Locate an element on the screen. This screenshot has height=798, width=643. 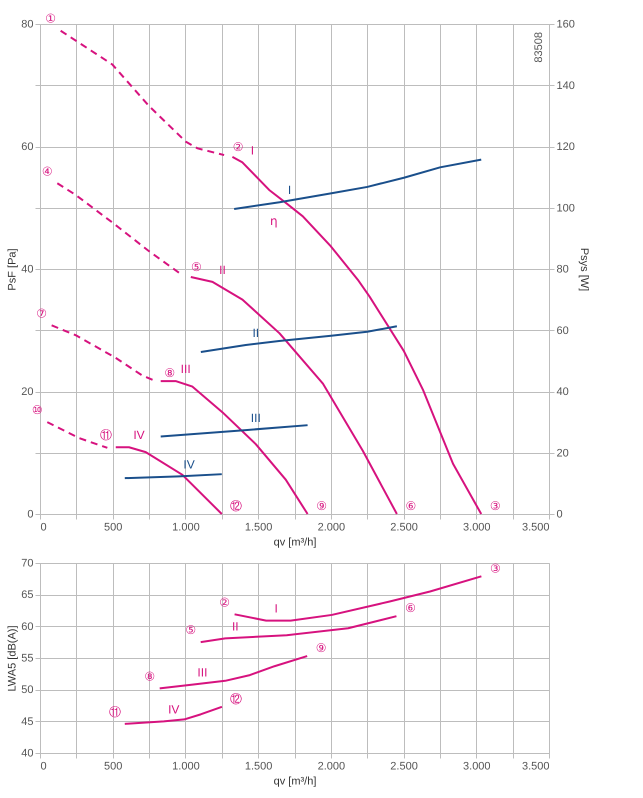
annotation: 83508 is located at coordinates (539, 47).